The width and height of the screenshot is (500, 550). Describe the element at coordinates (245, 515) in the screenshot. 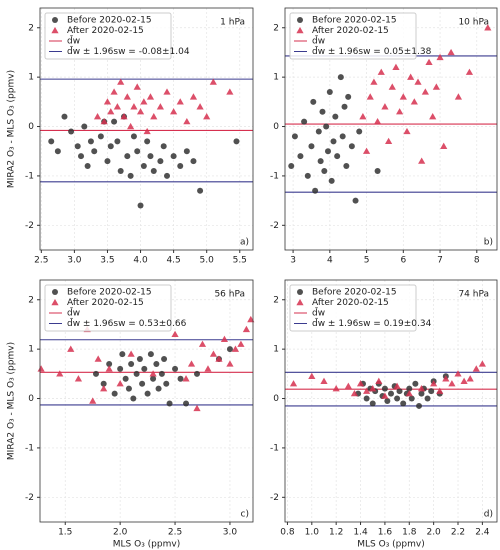

I see `panel-label: c)` at that location.